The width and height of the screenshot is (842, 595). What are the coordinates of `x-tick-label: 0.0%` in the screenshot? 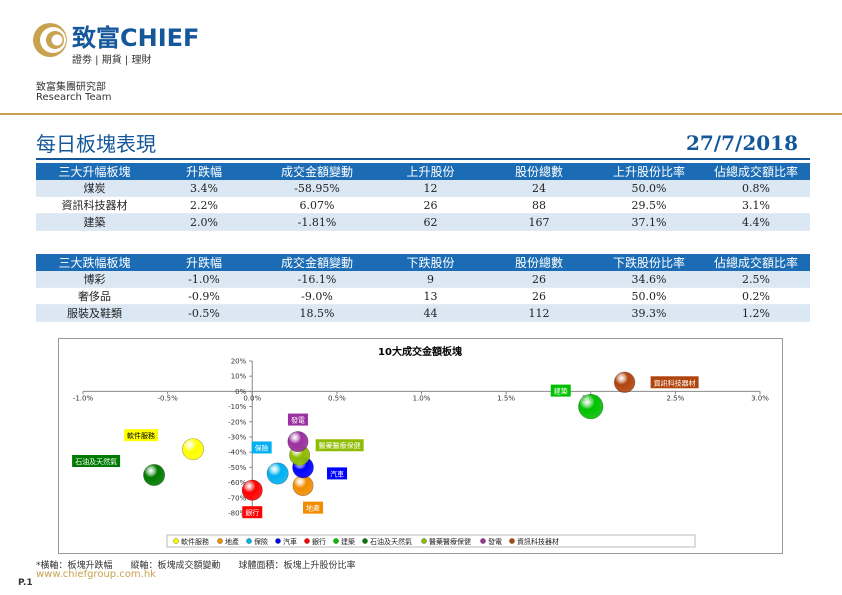 It's located at (252, 398).